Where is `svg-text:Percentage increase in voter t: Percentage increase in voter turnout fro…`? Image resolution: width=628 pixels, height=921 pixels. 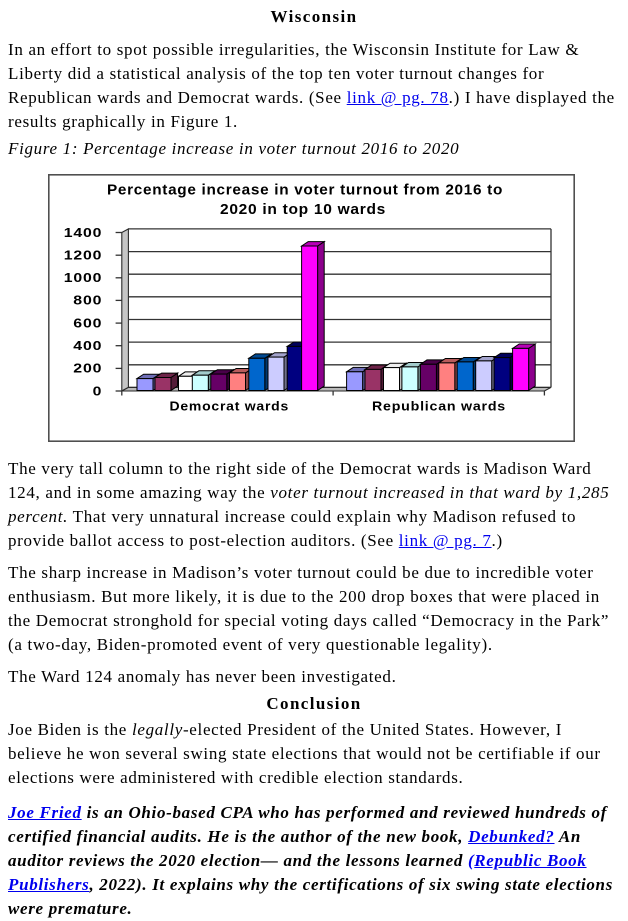
svg-text:Percentage increase in voter t: Percentage increase in voter turnout fro… is located at coordinates (305, 189).